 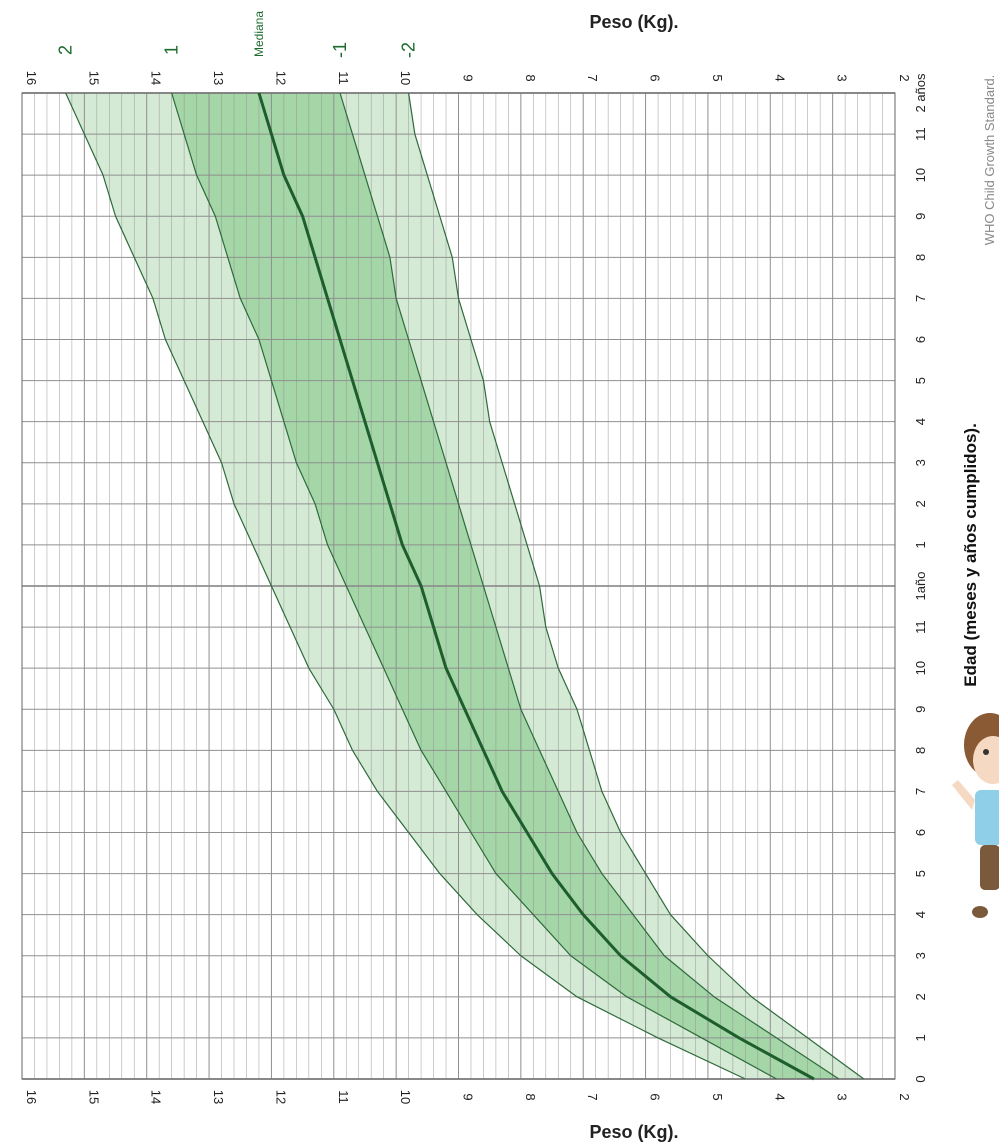 What do you see at coordinates (530, 1096) in the screenshot?
I see `weight-tick-bottom: 8` at bounding box center [530, 1096].